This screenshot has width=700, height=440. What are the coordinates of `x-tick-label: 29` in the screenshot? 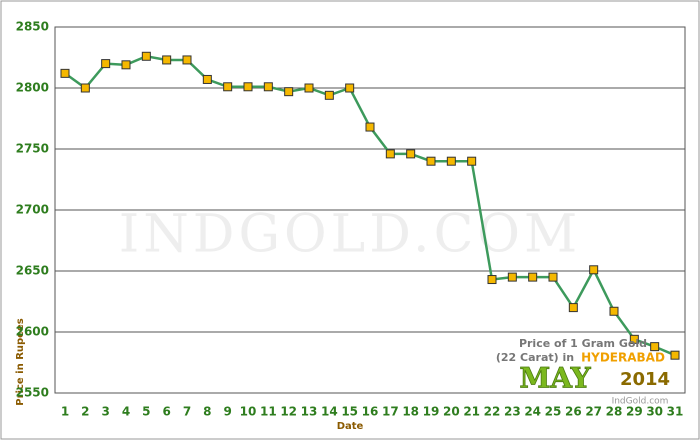 It's located at (634, 412).